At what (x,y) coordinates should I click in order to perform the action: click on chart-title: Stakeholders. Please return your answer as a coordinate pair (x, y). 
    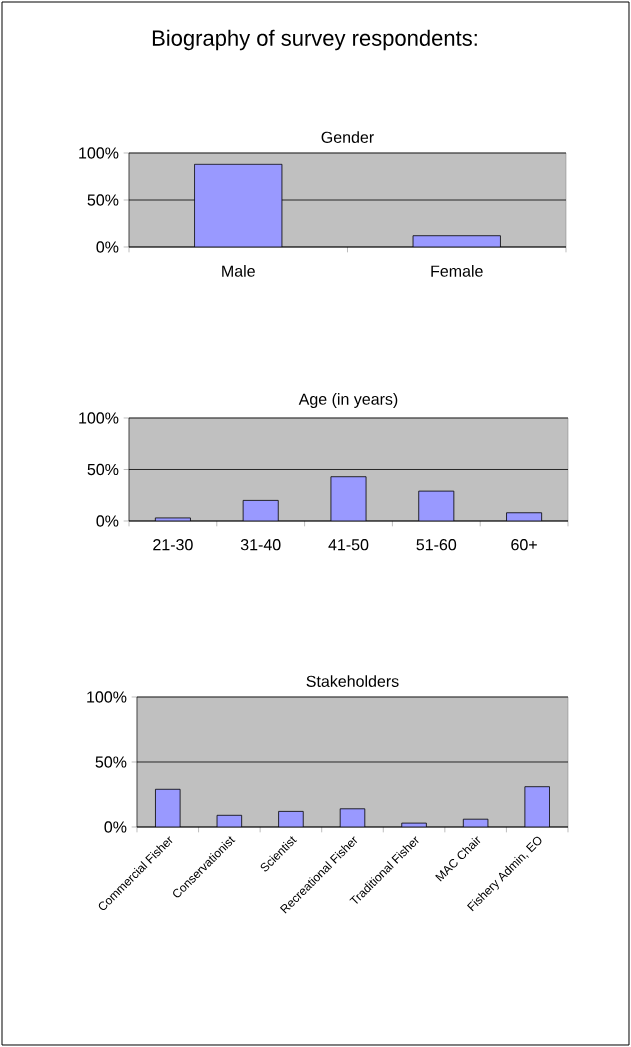
    Looking at the image, I should click on (352, 681).